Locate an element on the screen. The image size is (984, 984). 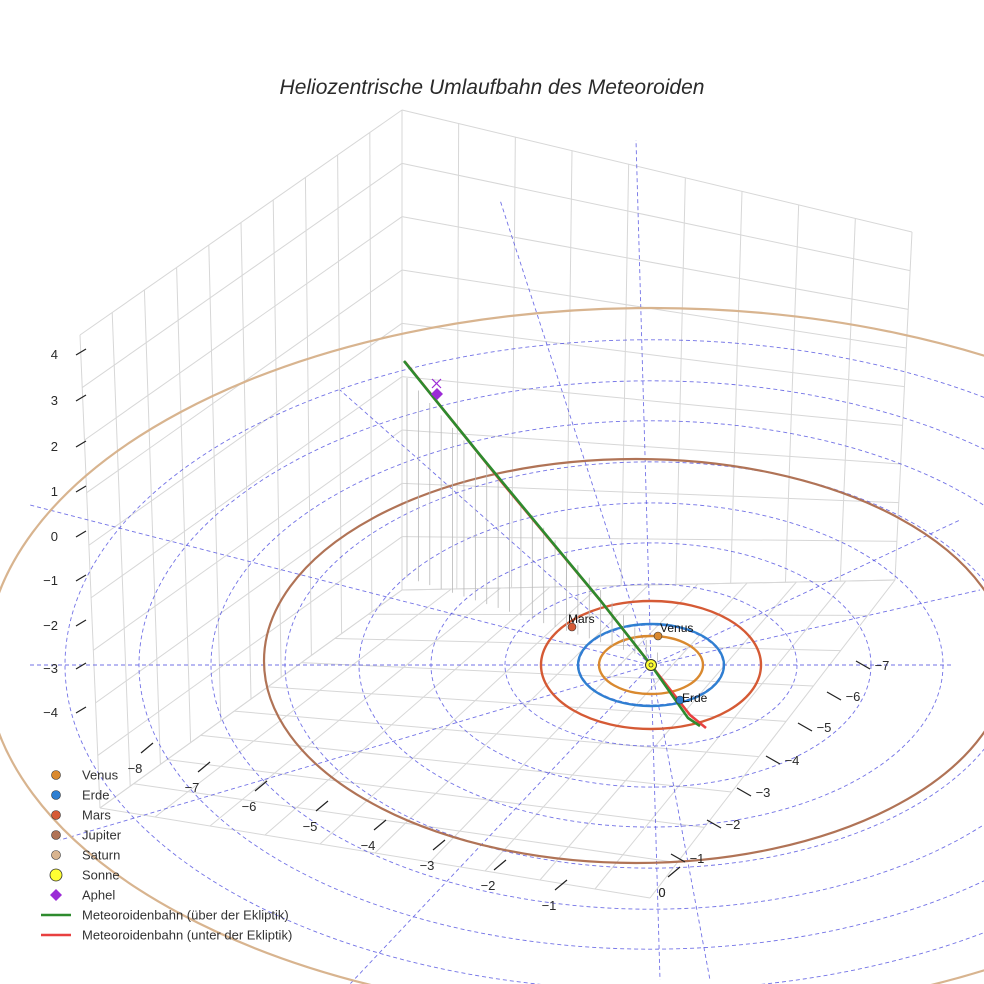
x-tick-label: 0 is located at coordinates (661, 892).